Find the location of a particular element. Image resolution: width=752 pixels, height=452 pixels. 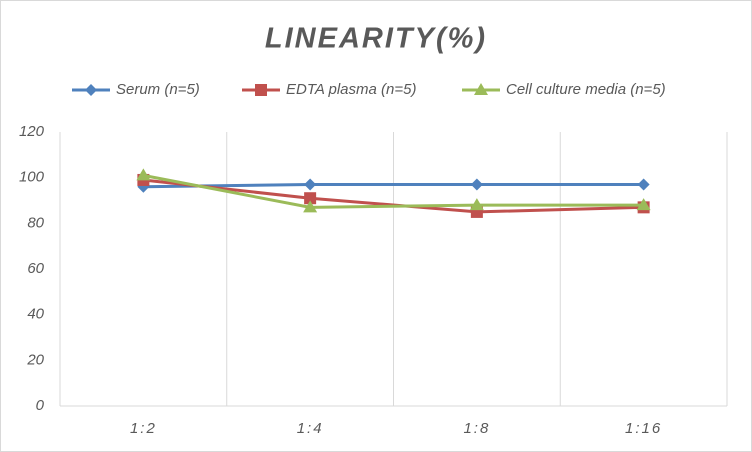

y-tick-label: 80 is located at coordinates (35, 222).